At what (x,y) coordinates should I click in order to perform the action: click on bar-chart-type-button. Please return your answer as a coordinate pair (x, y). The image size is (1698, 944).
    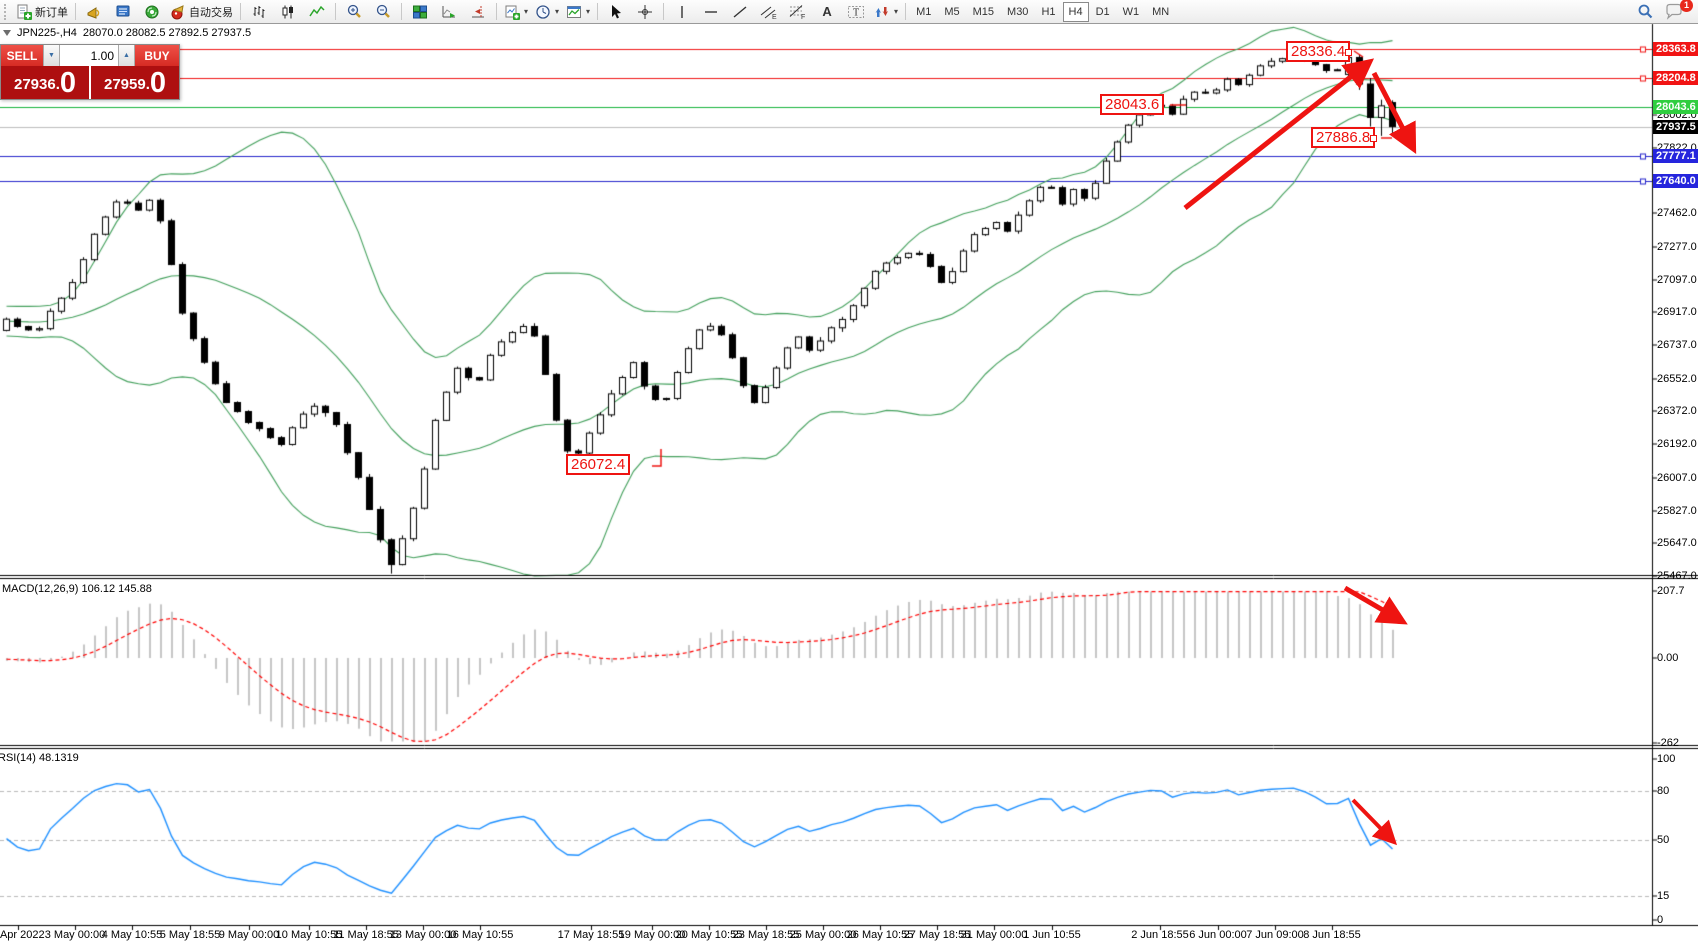
    Looking at the image, I should click on (259, 12).